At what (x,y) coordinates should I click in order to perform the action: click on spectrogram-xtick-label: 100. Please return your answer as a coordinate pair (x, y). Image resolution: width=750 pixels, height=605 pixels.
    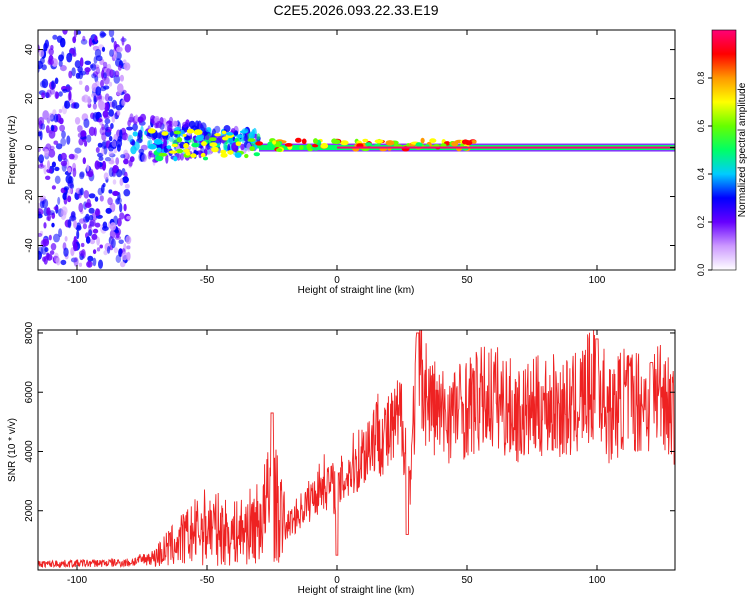
    Looking at the image, I should click on (597, 280).